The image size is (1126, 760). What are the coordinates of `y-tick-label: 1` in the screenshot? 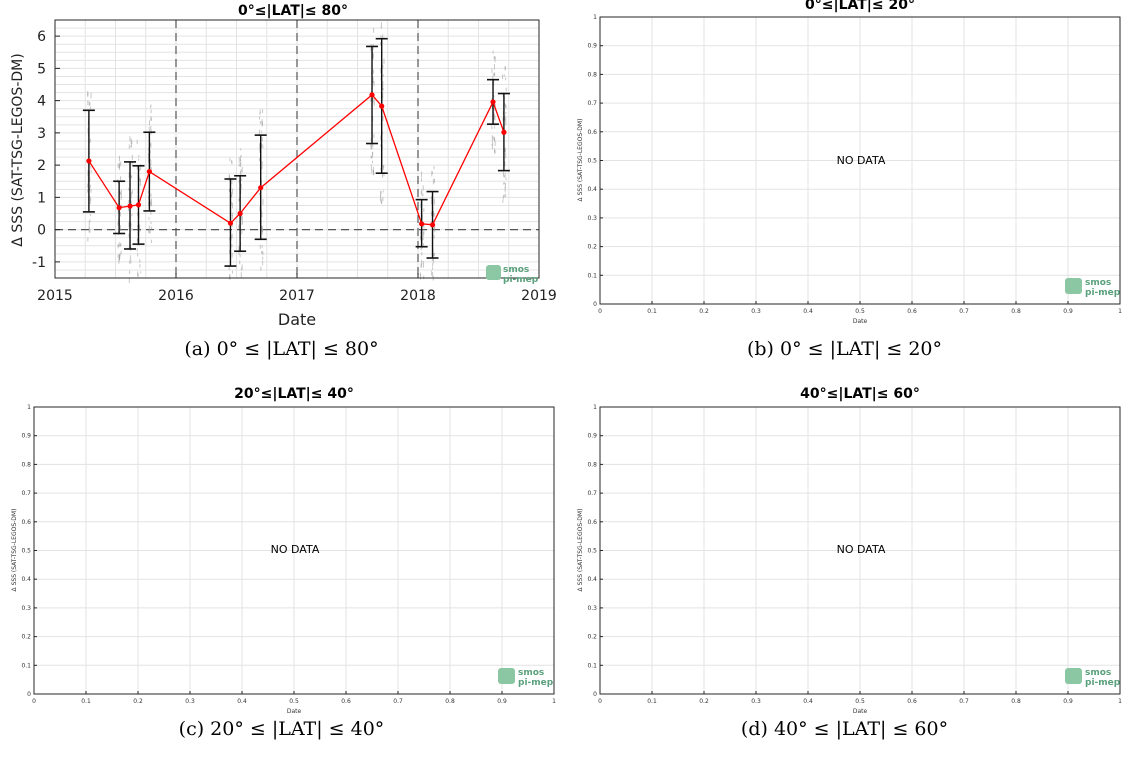 It's located at (41, 198).